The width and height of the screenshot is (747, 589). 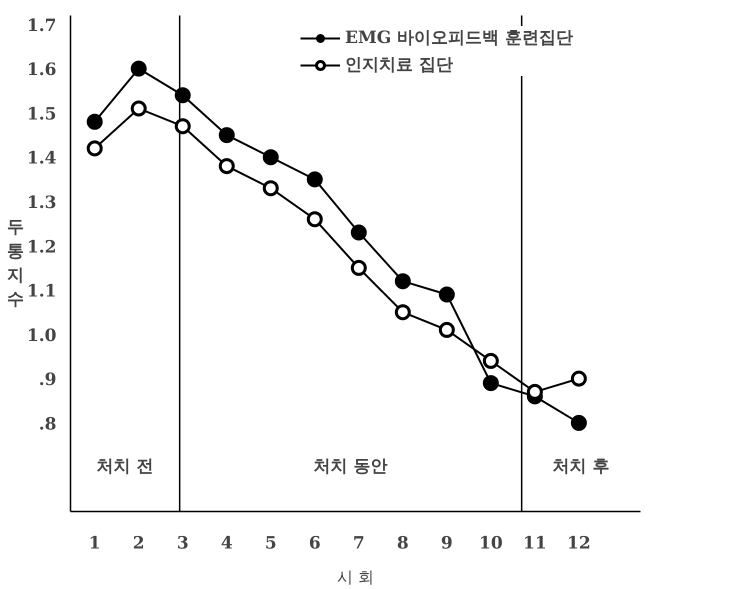 I want to click on legend-label: 인지치료 집단, so click(x=399, y=65).